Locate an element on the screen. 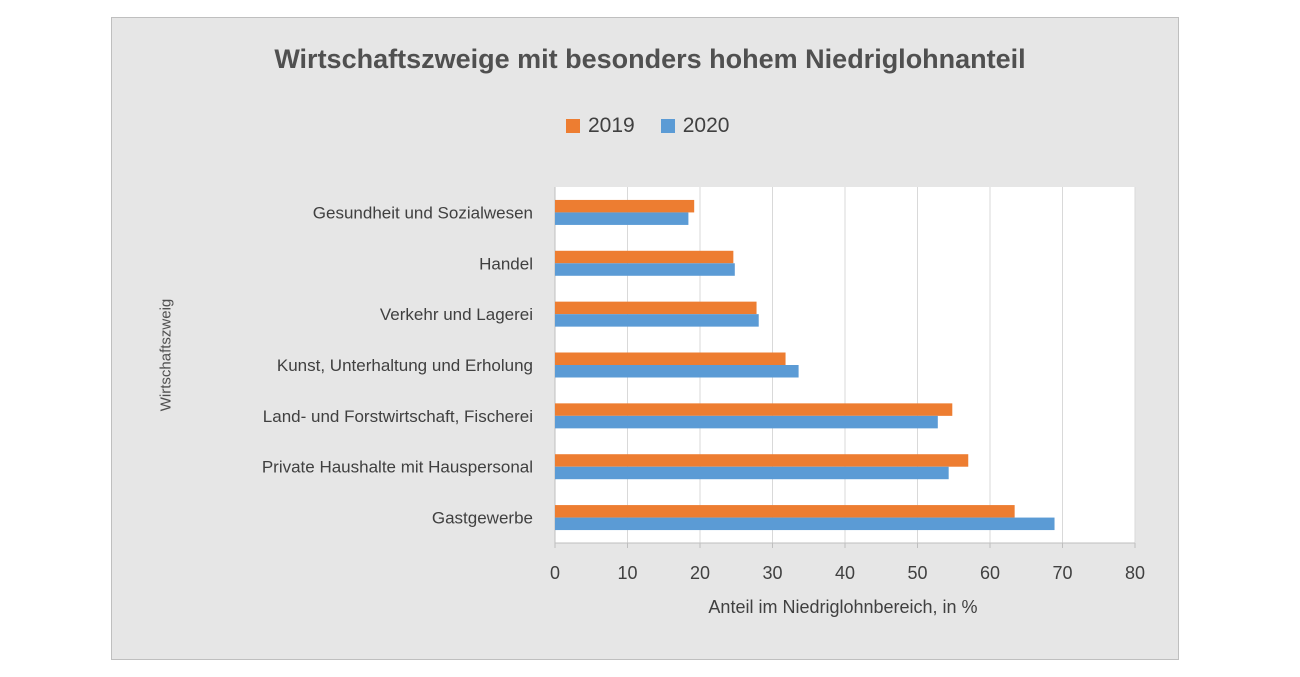 This screenshot has width=1300, height=677. x-tick-label: 60 is located at coordinates (990, 573).